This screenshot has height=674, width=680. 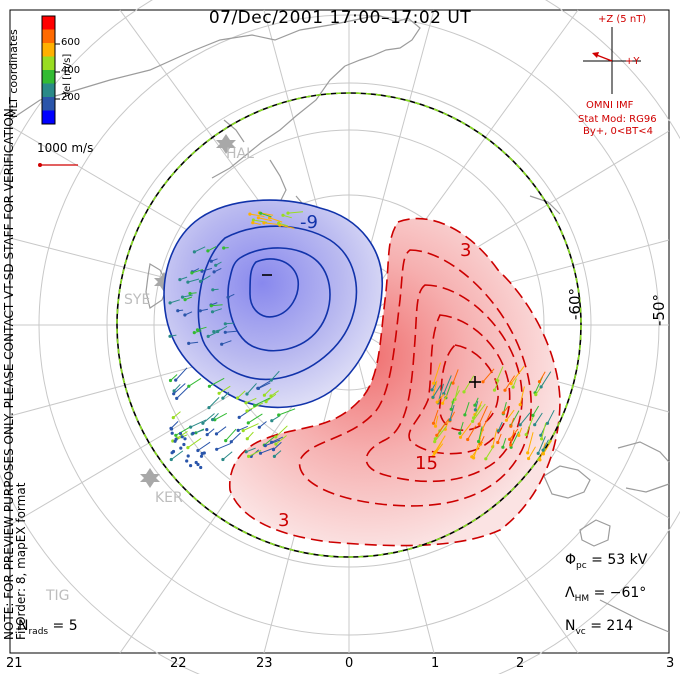 What do you see at coordinates (620, 626) in the screenshot?
I see `n-vc-value: 214` at bounding box center [620, 626].